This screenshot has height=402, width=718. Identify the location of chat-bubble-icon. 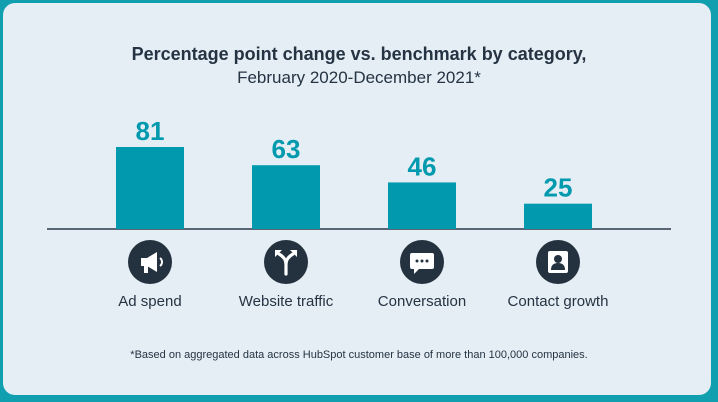
(422, 262).